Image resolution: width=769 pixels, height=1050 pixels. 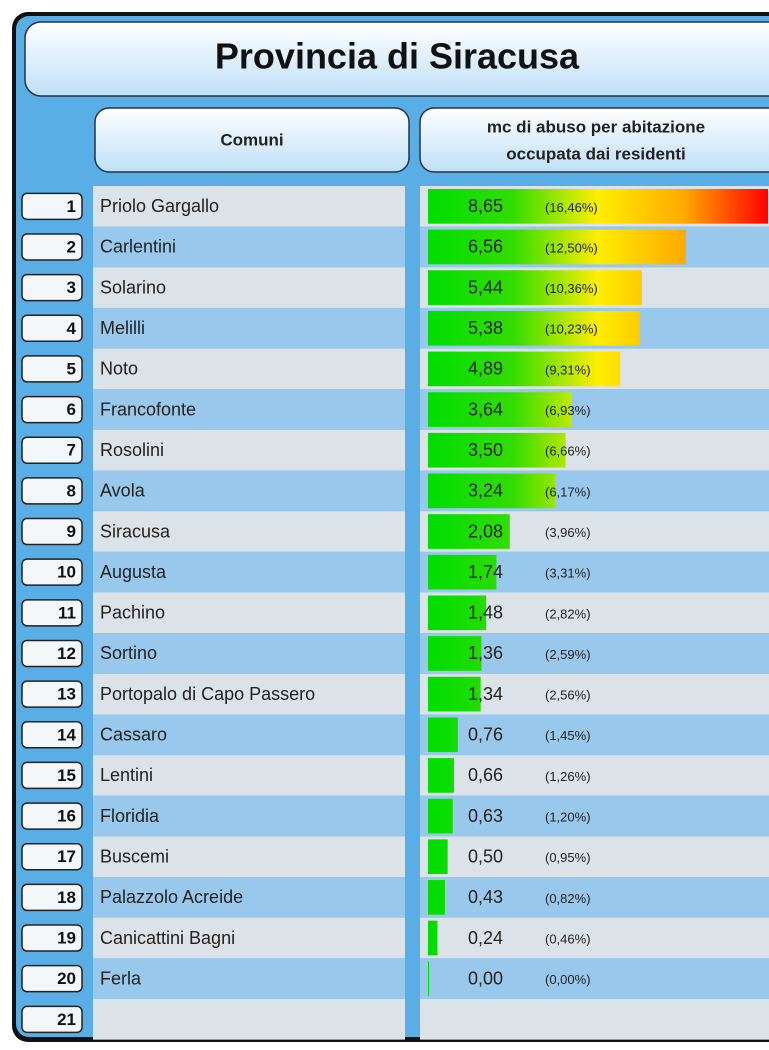 I want to click on rank: 21, so click(x=66, y=1019).